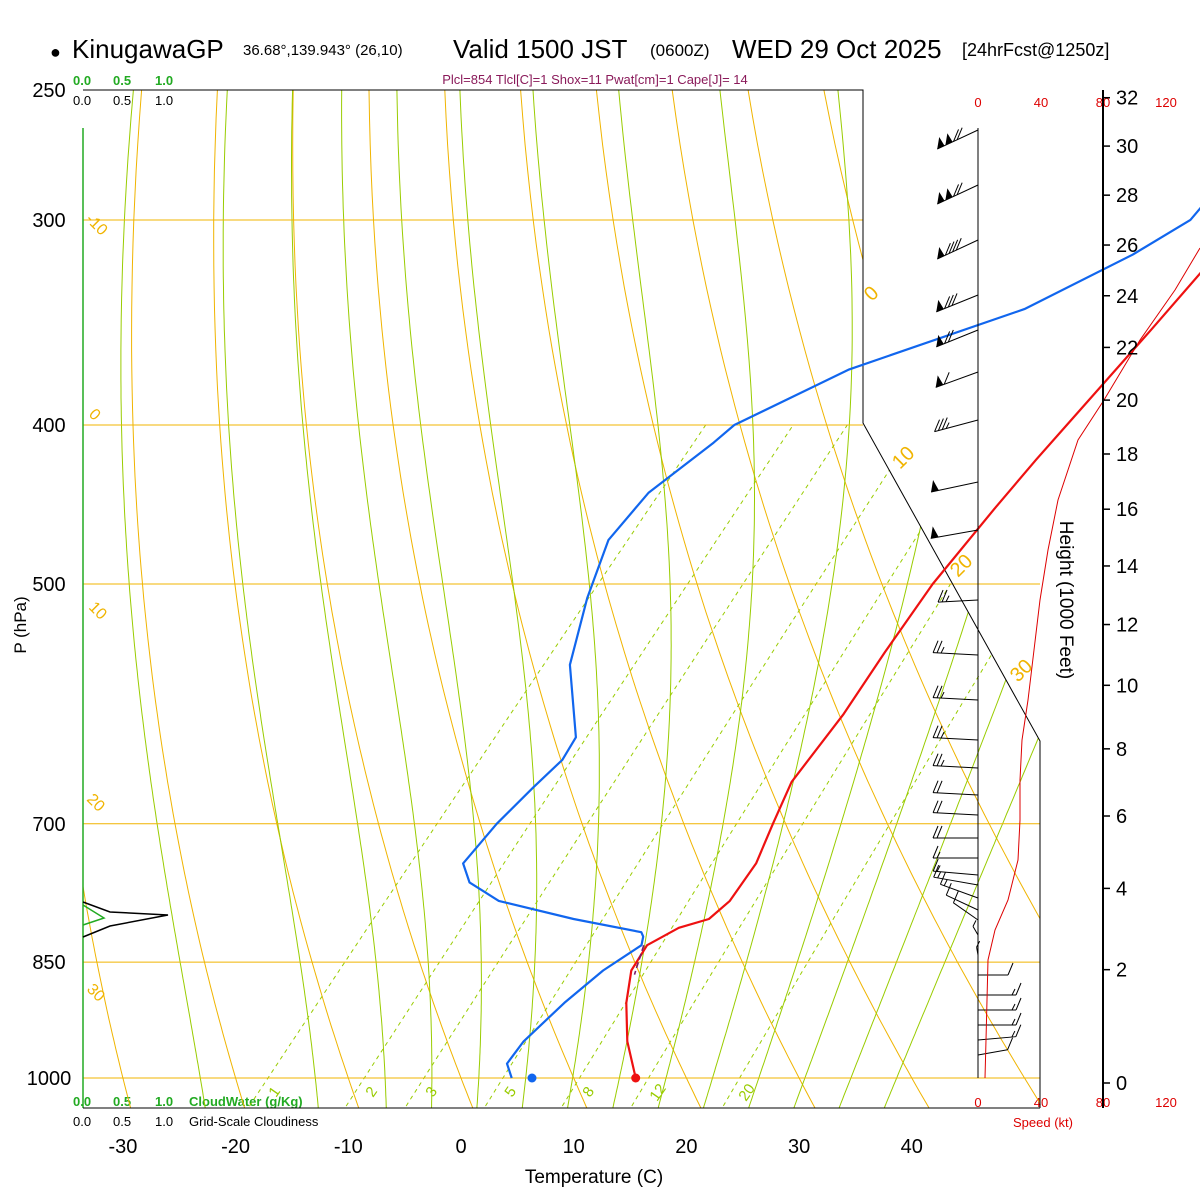  Describe the element at coordinates (1127, 626) in the screenshot. I see `height-tick-label: 12` at that location.